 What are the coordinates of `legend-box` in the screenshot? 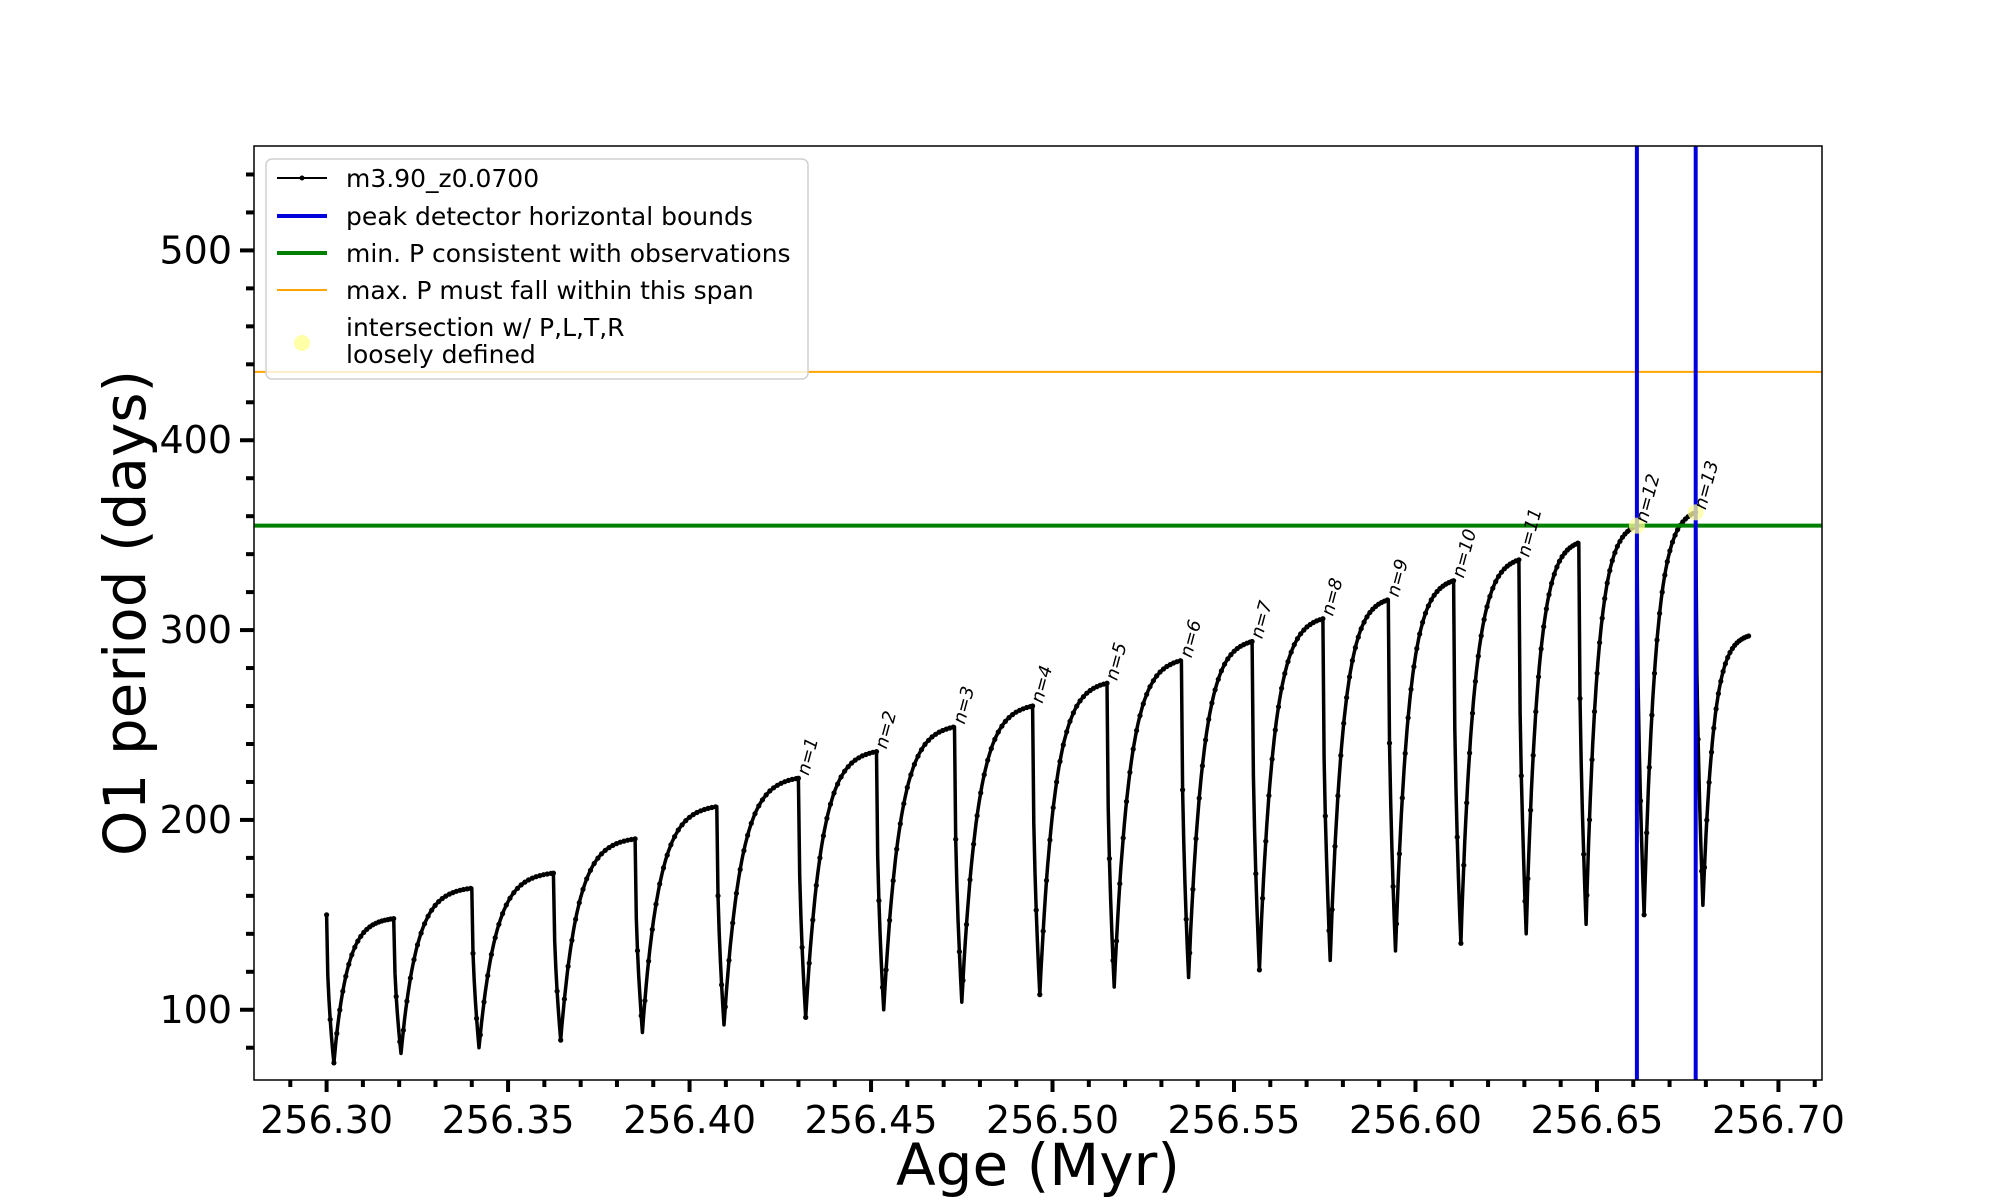 It's located at (537, 269).